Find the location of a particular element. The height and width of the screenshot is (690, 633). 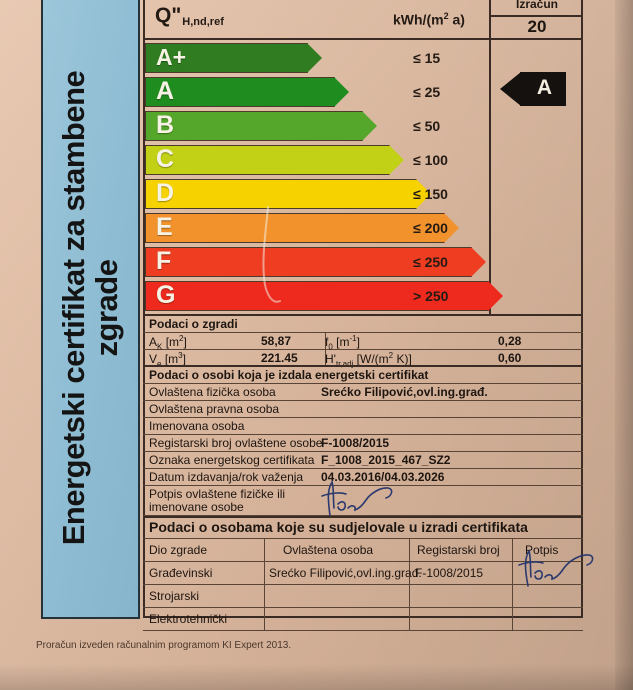

bar-class-letter: D is located at coordinates (165, 193).